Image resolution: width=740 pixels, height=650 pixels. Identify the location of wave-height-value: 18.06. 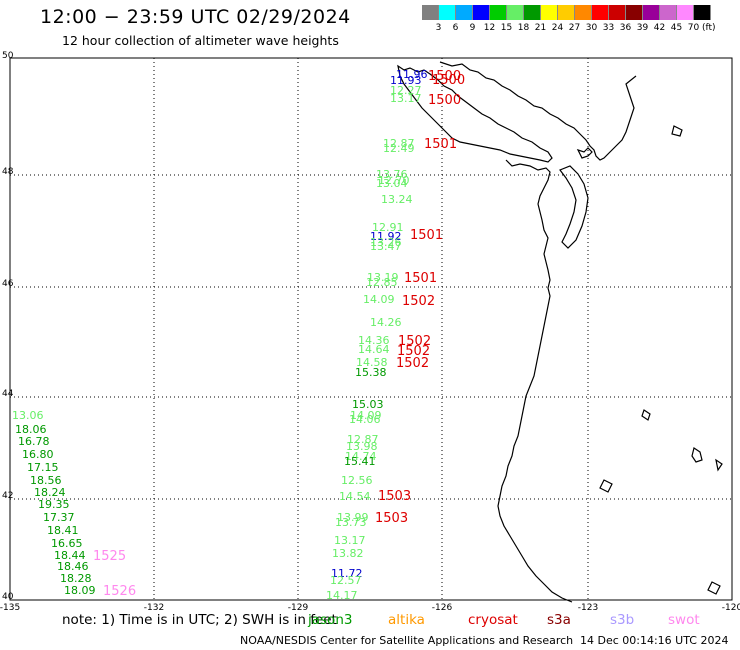
(31, 429).